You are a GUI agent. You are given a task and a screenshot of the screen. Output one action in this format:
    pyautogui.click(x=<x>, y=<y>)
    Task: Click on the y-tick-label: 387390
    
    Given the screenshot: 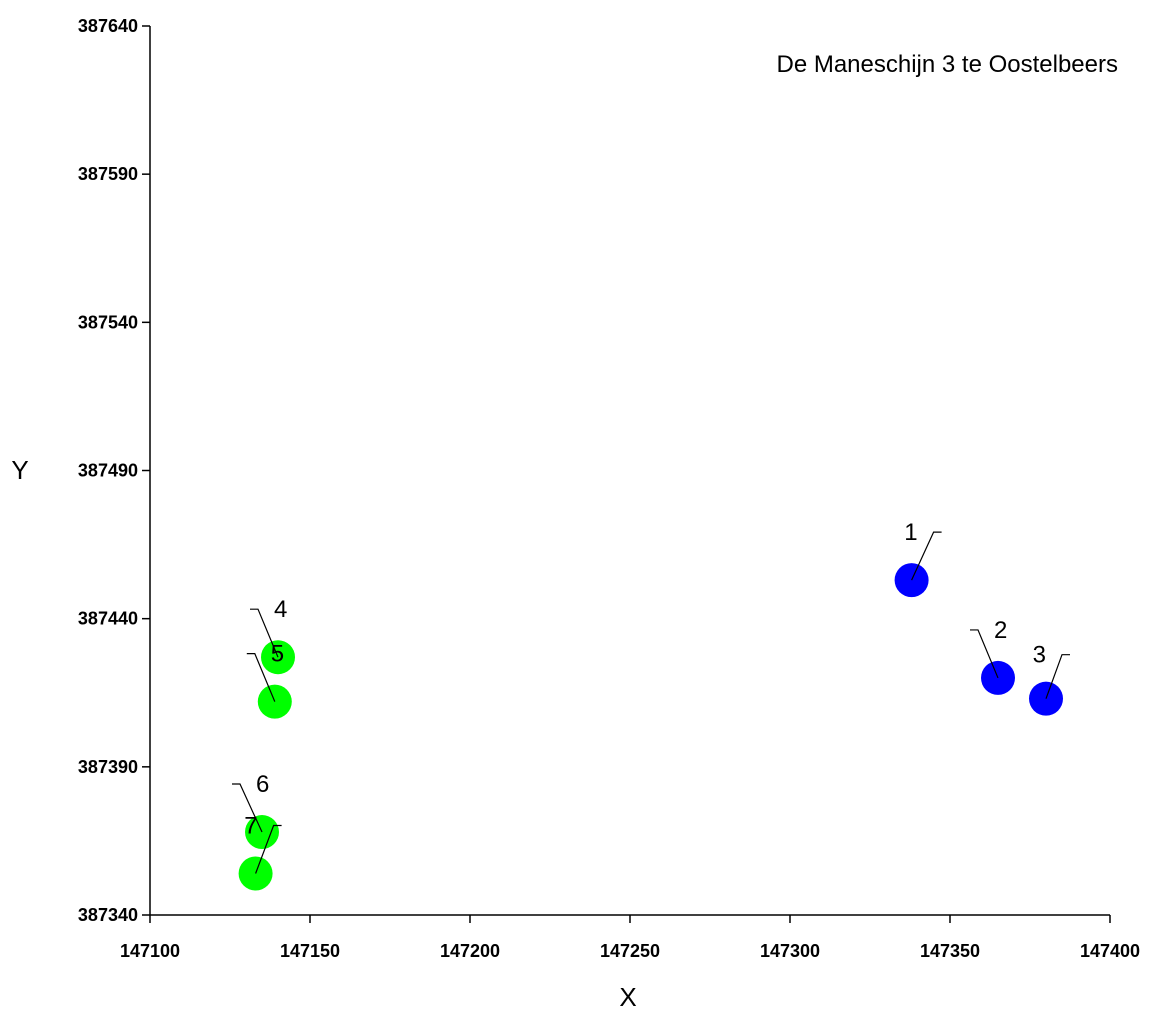 What is the action you would take?
    pyautogui.click(x=108, y=767)
    